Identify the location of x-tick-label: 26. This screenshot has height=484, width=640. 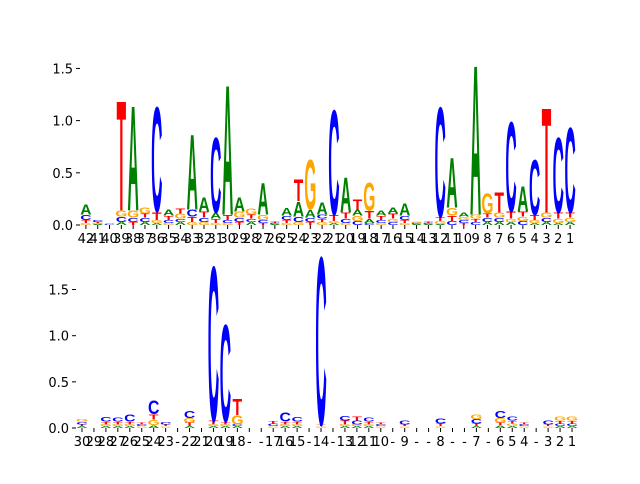
(275, 239).